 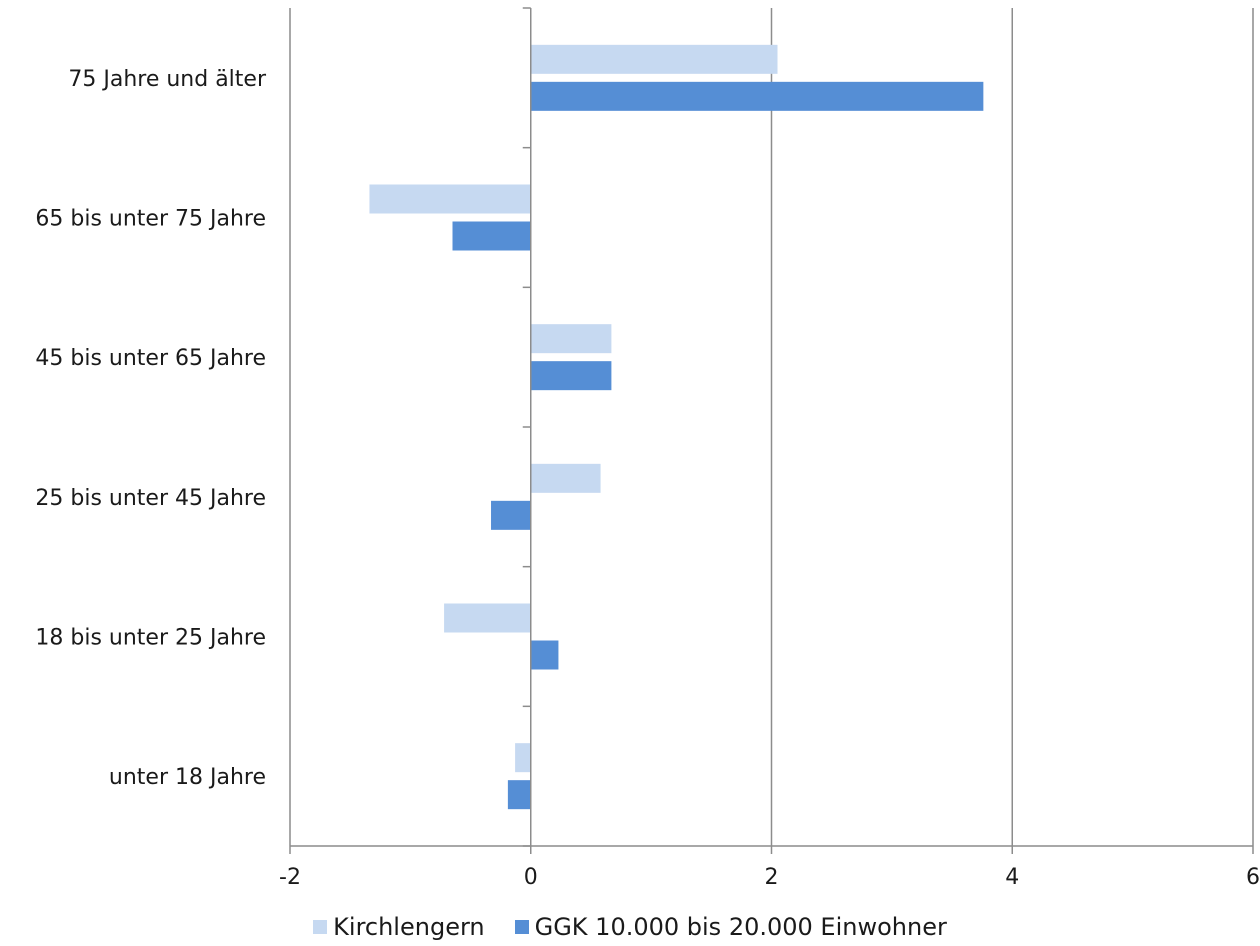 I want to click on category-label: 75 Jahre und älter, so click(x=167, y=79).